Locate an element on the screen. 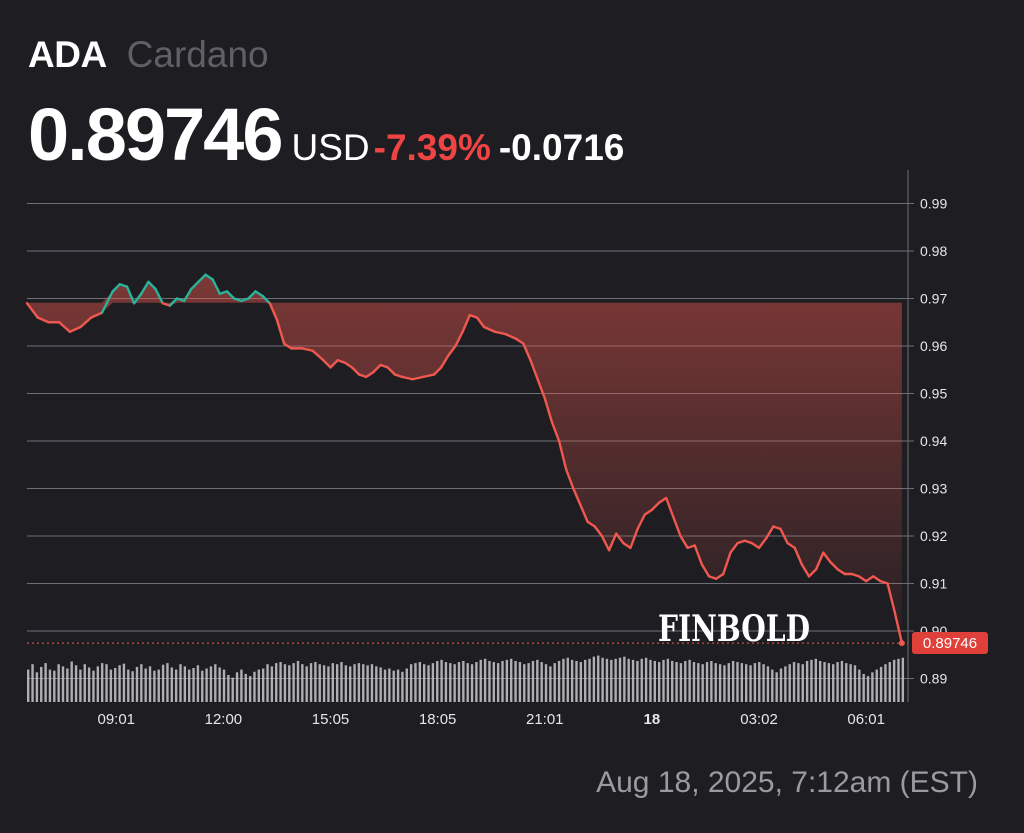 The image size is (1024, 833). y-tick-label: 0.91 is located at coordinates (933, 584).